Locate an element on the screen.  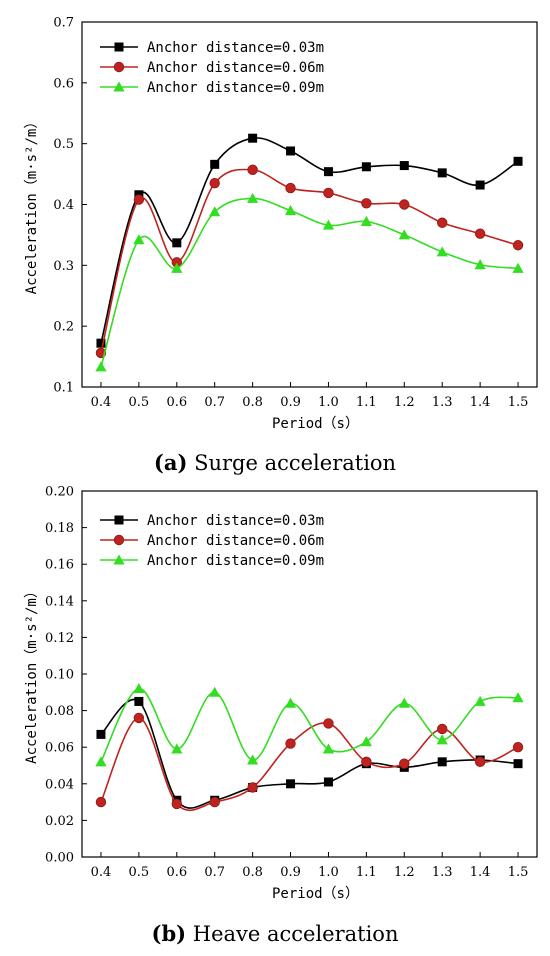
y-tick-label: 0.02 is located at coordinates (59, 821).